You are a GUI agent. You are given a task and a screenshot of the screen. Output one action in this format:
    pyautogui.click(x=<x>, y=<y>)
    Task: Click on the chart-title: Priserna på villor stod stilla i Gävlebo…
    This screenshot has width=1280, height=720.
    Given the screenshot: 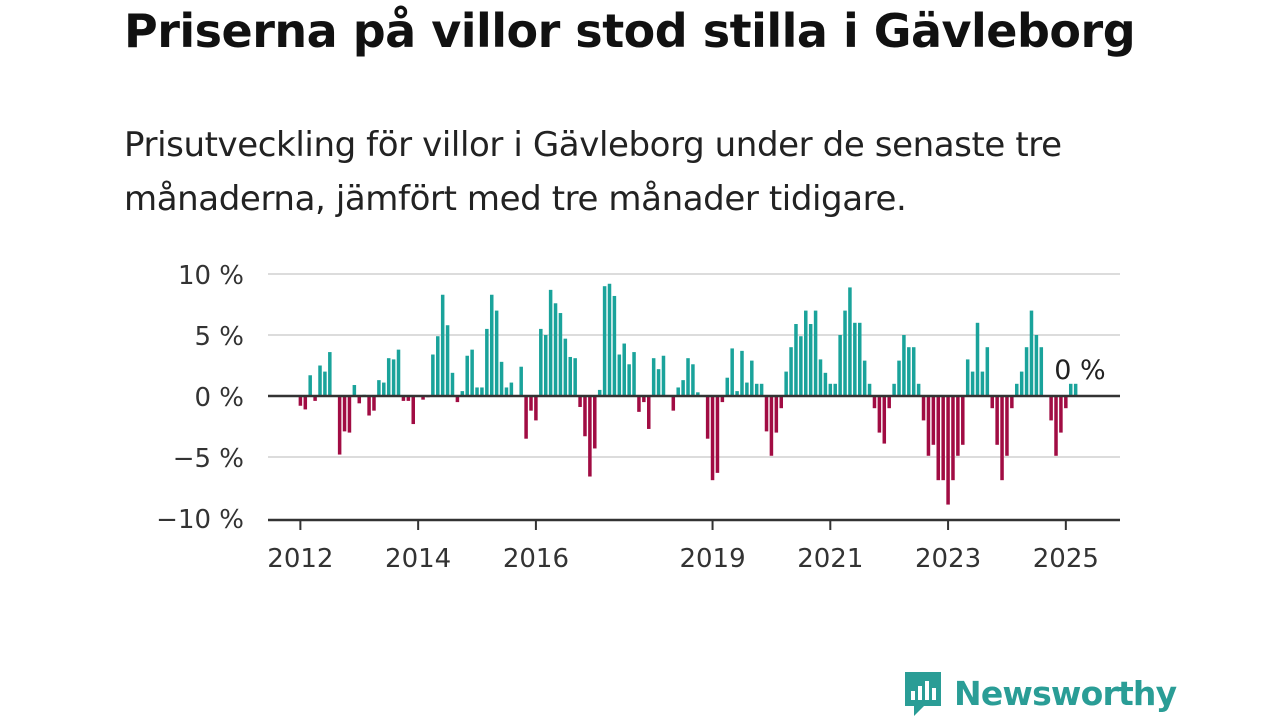 What is the action you would take?
    pyautogui.click(x=630, y=31)
    